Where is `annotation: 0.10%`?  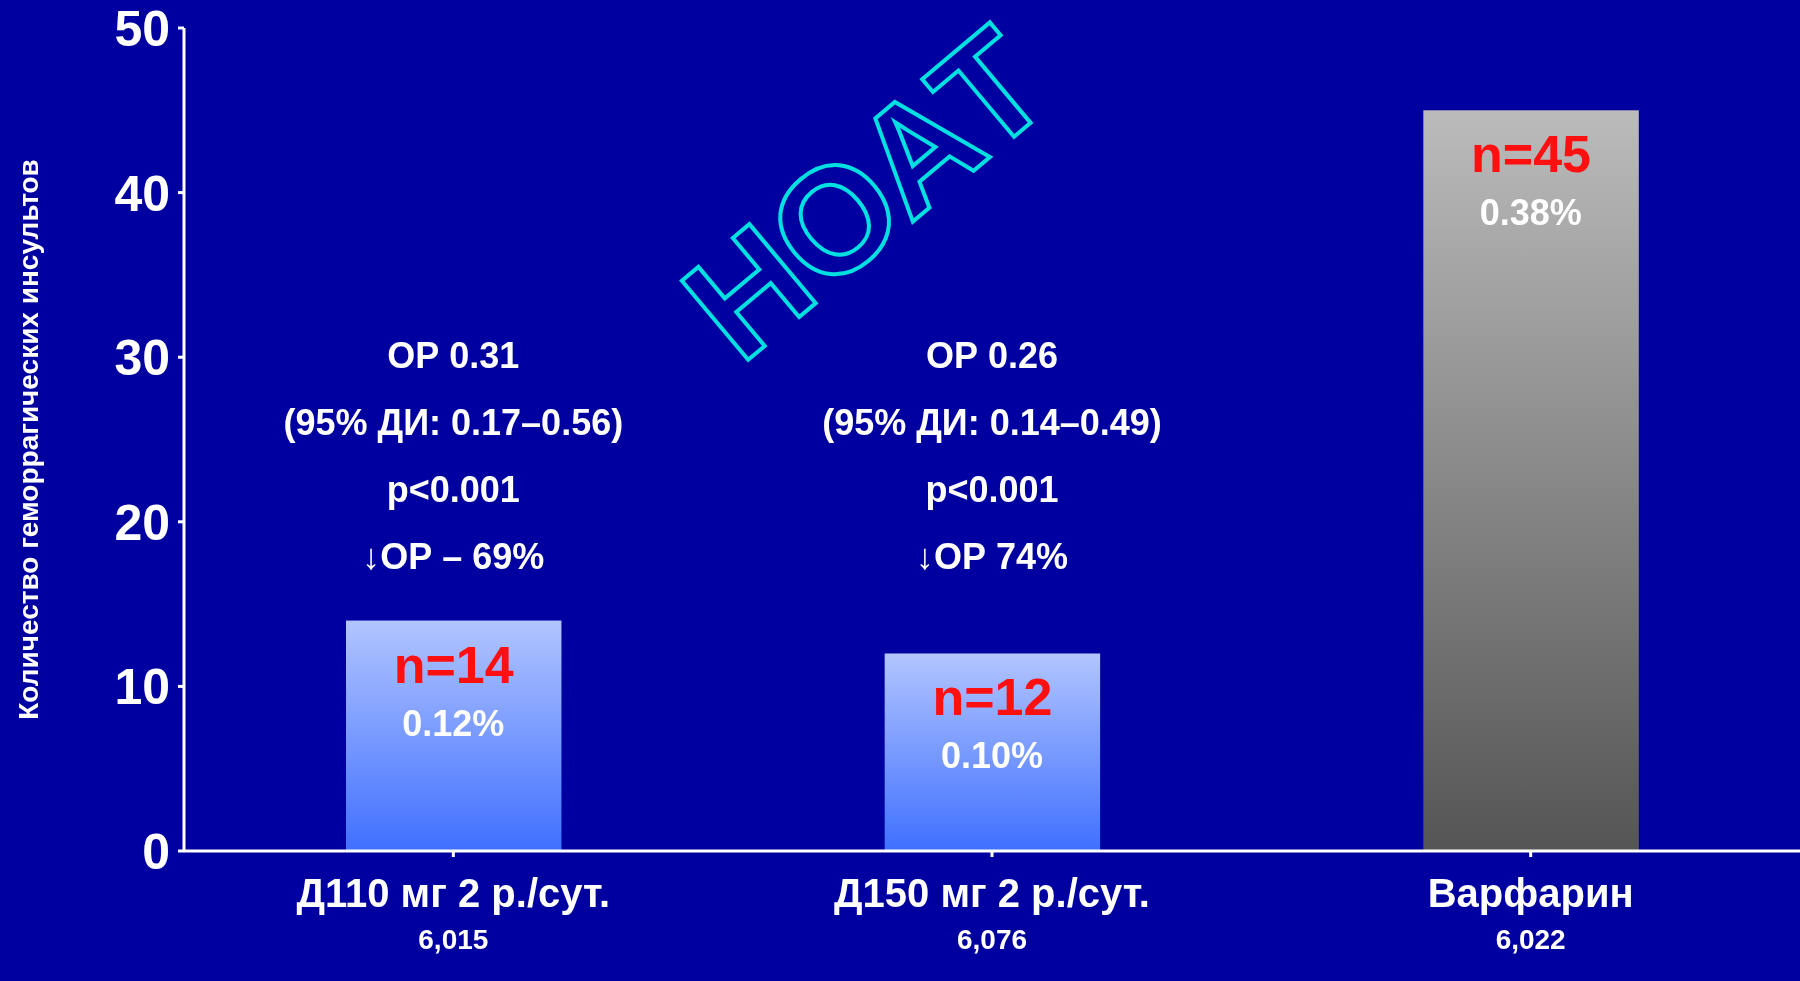
annotation: 0.10% is located at coordinates (992, 756).